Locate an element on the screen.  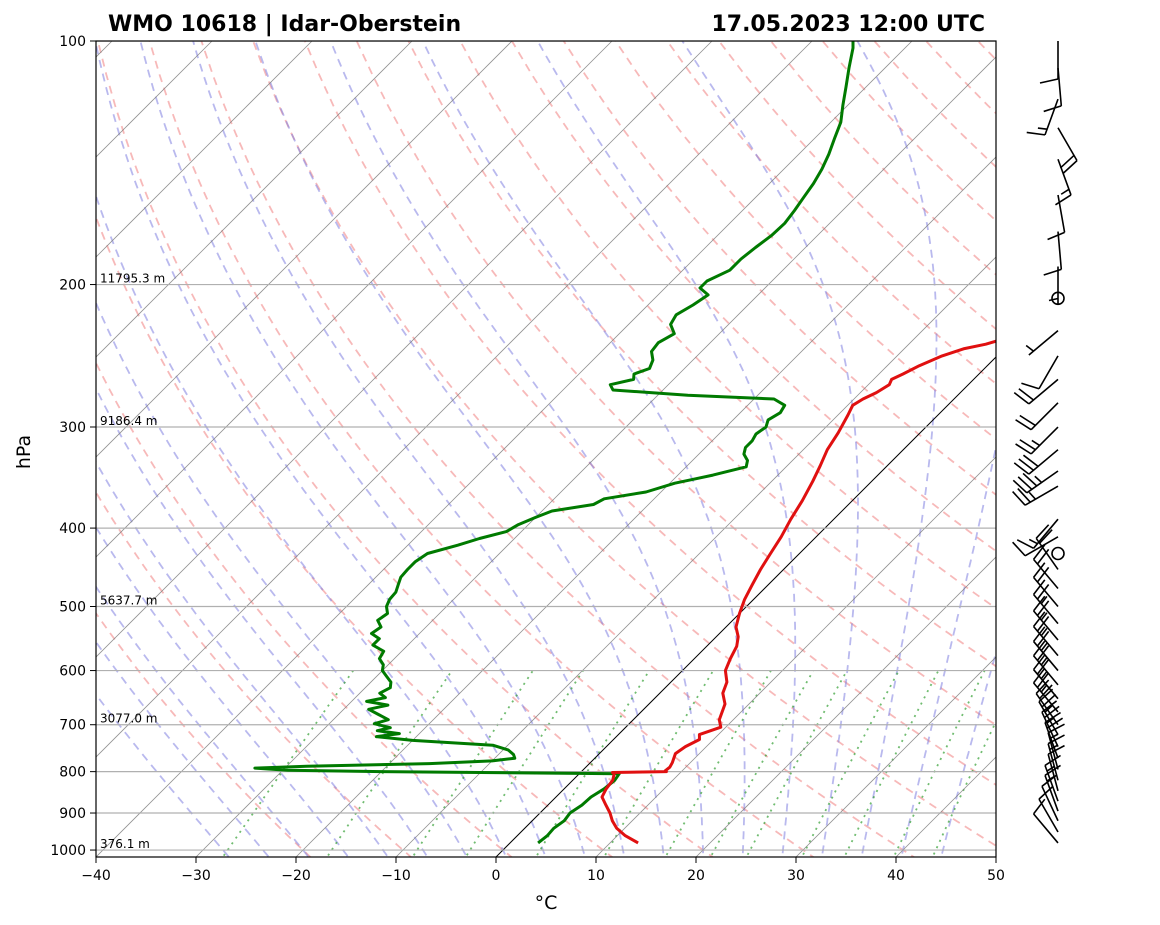
wind-barb-calm is located at coordinates (1058, 553).